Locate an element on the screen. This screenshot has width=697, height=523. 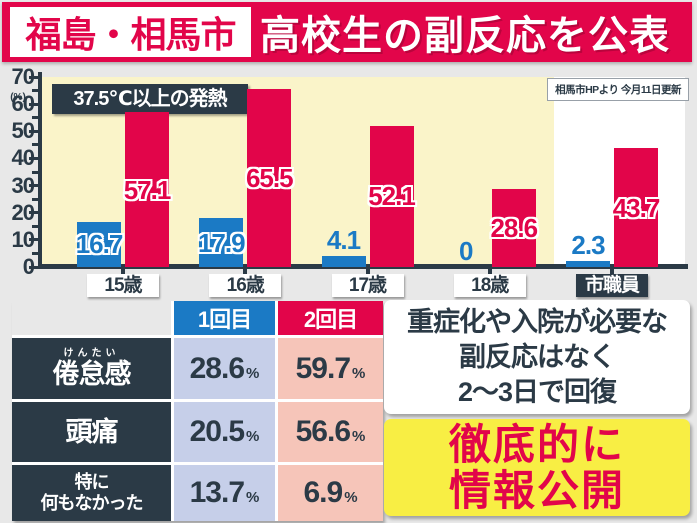
recovery-info-line: 2〜3日で回復 is located at coordinates (537, 391).